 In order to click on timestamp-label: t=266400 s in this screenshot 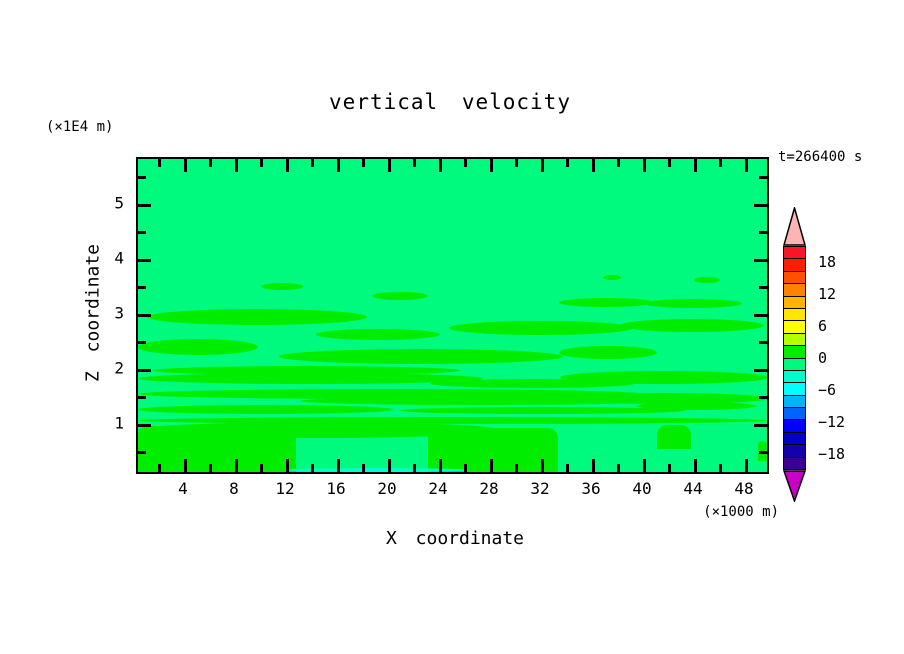, I will do `click(820, 157)`.